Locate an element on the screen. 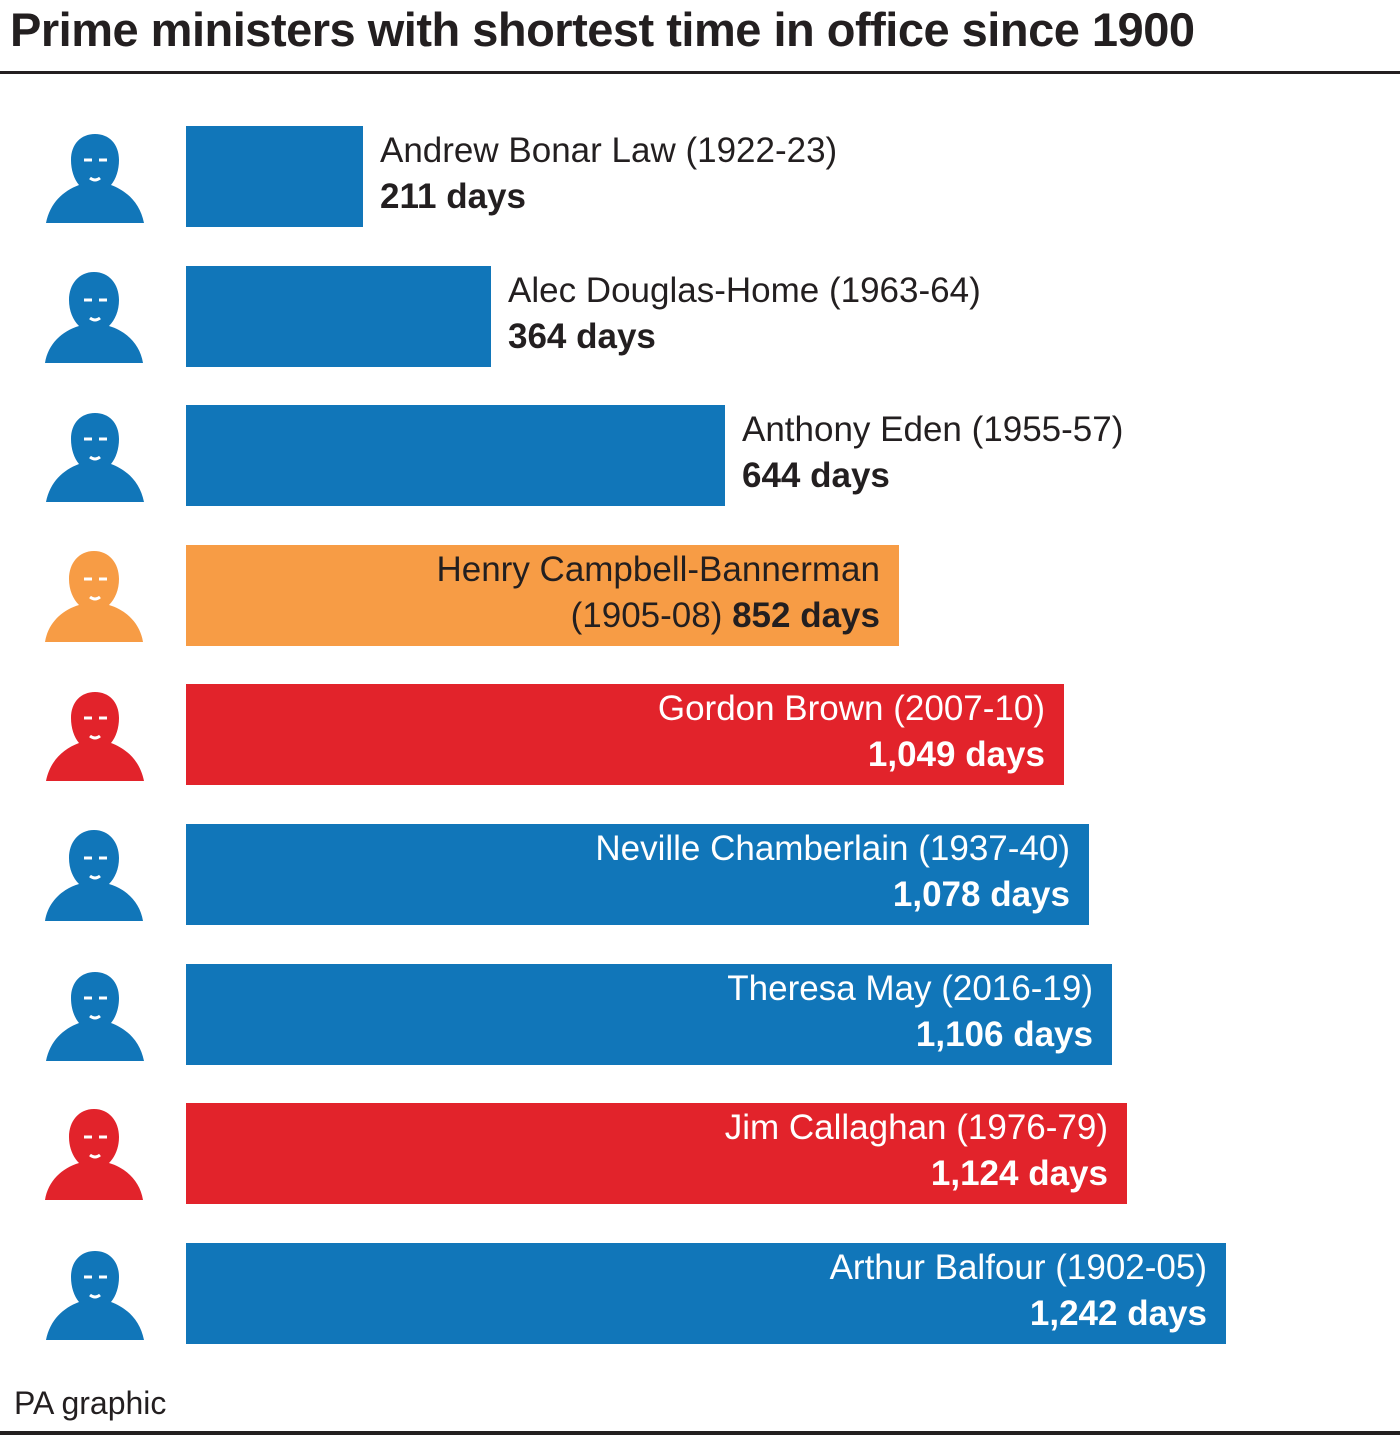 The height and width of the screenshot is (1438, 1400). bar-label: Anthony Eden (1955-57) 644 days is located at coordinates (932, 453).